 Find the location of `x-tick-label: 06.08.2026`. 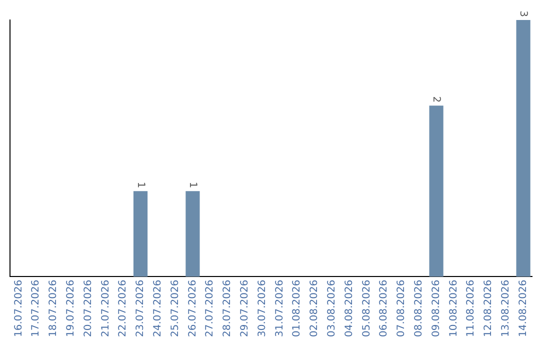

x-tick-label: 06.08.2026 is located at coordinates (384, 309).